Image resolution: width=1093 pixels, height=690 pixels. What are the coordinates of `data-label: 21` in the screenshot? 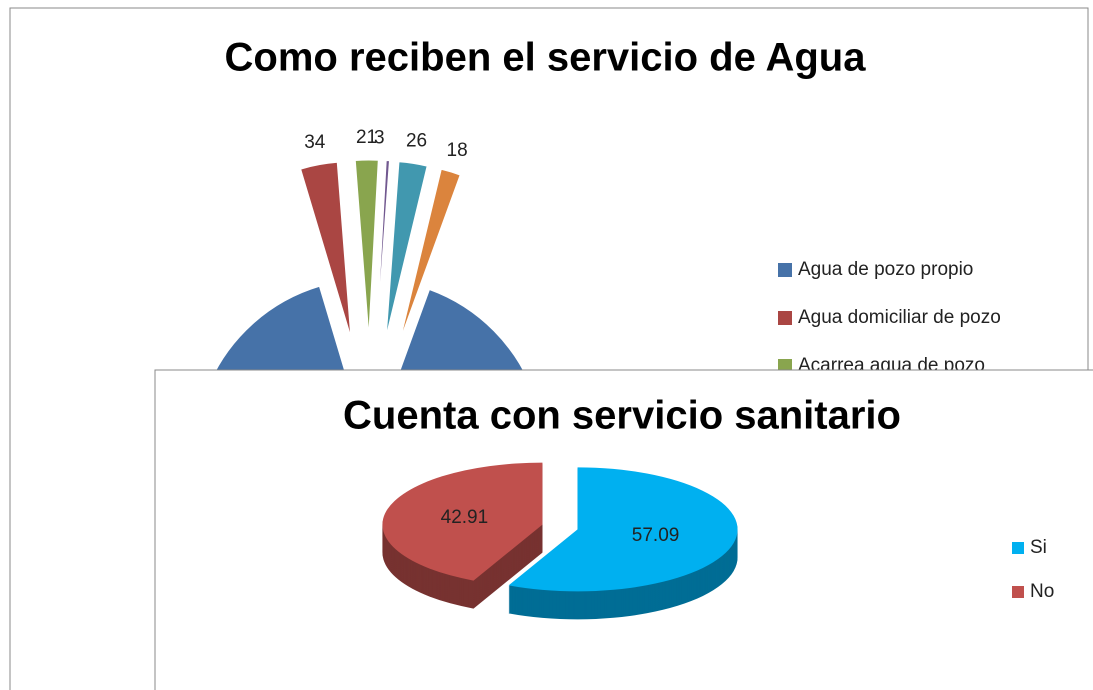 It's located at (366, 137).